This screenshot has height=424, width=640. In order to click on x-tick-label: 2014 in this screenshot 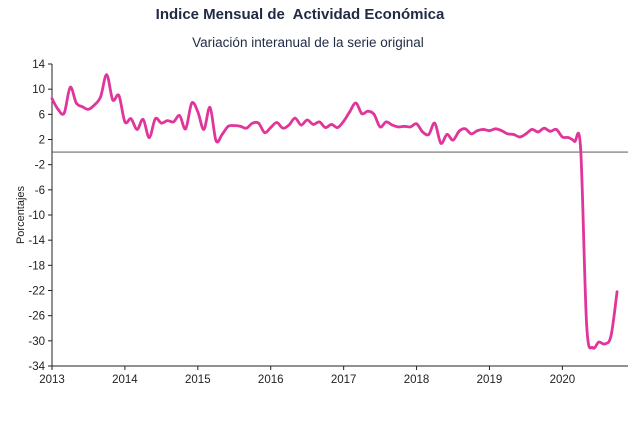, I will do `click(125, 380)`.